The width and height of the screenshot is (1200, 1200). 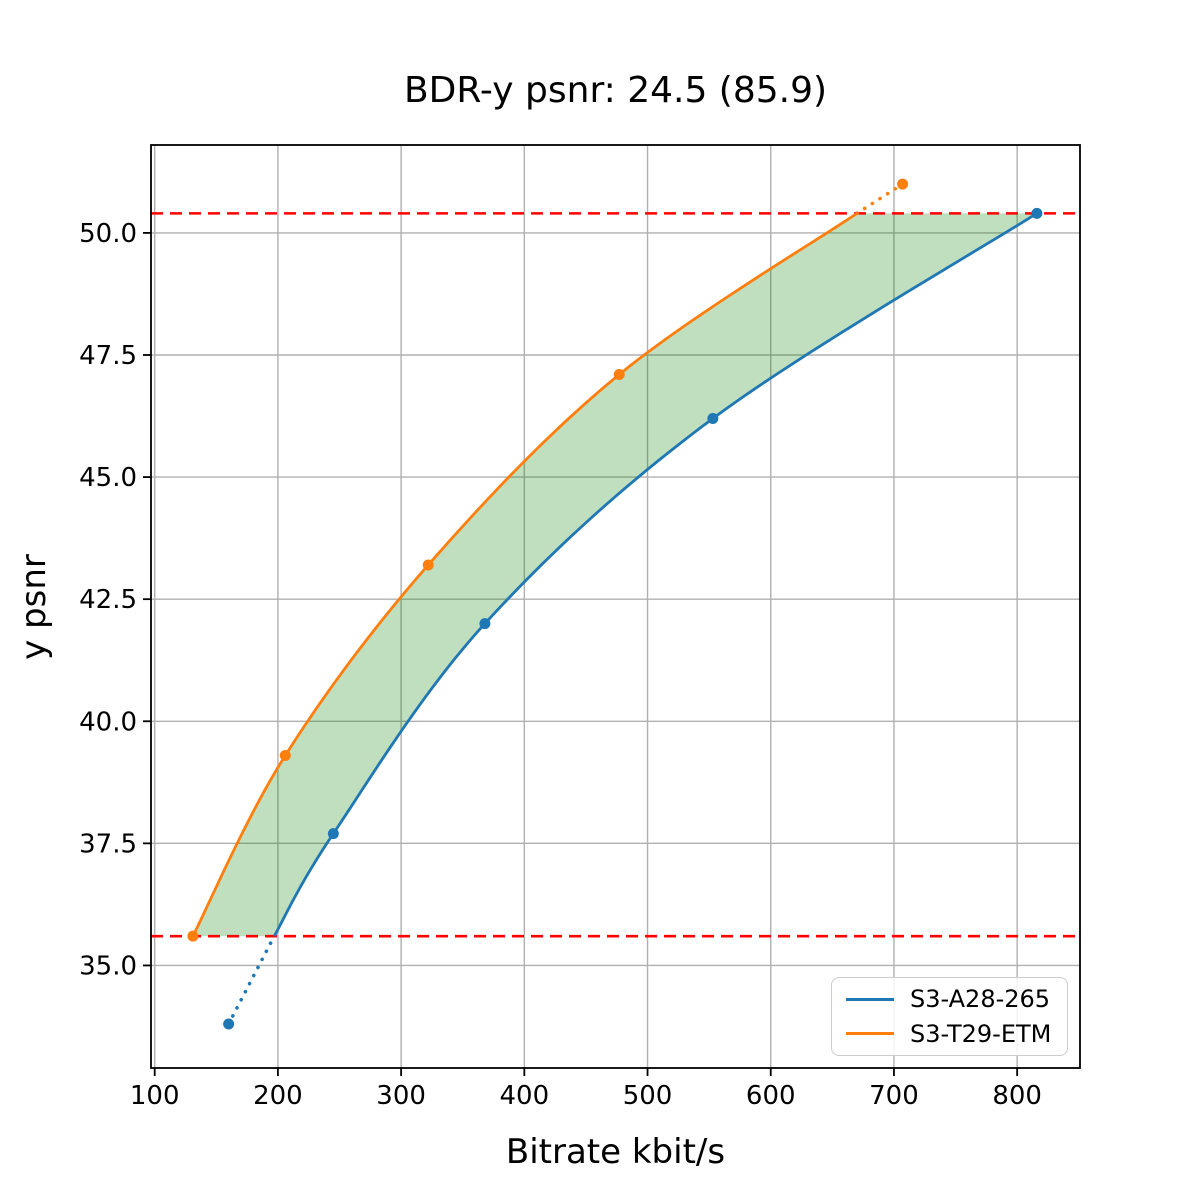 What do you see at coordinates (949, 1016) in the screenshot?
I see `legend: S3-A28-265 S3-T29-ETM` at bounding box center [949, 1016].